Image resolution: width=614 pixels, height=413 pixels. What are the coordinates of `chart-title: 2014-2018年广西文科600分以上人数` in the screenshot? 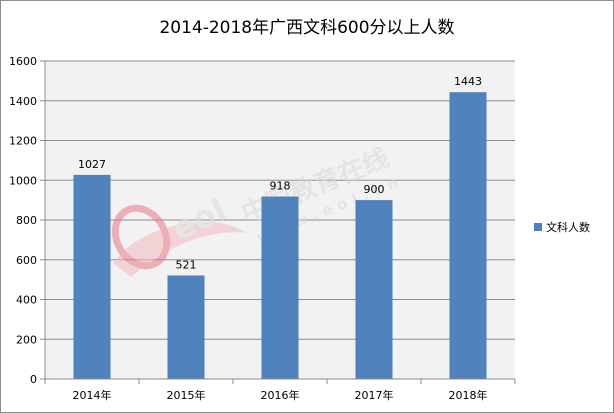 It's located at (307, 28).